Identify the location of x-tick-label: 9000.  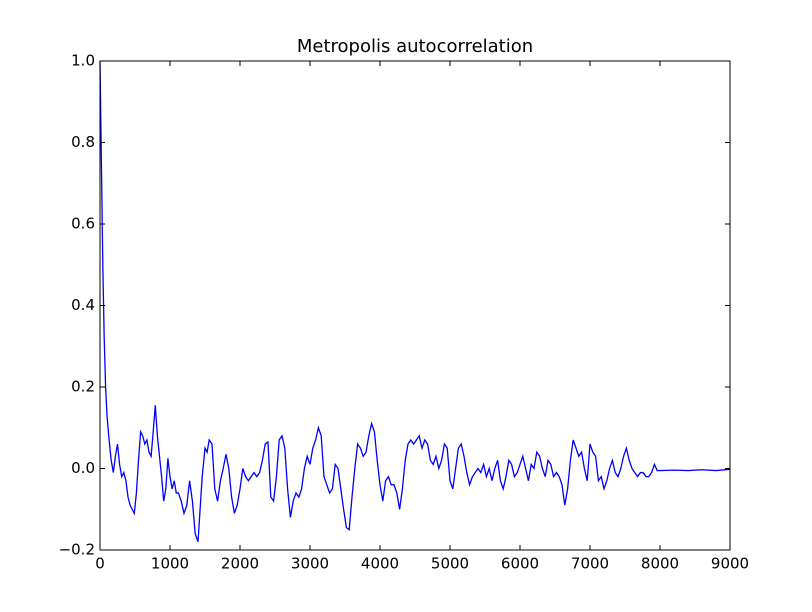
(730, 564).